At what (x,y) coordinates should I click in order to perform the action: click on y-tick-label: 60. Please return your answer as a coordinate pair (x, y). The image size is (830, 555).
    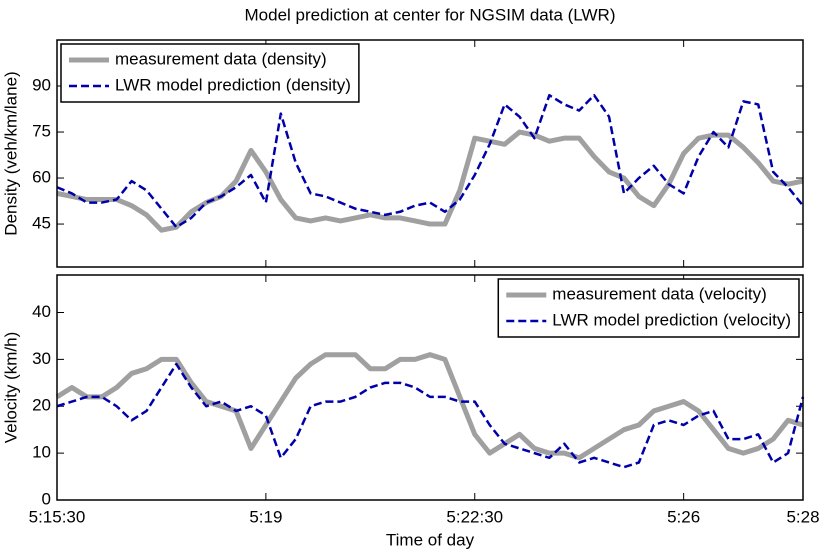
    Looking at the image, I should click on (41, 177).